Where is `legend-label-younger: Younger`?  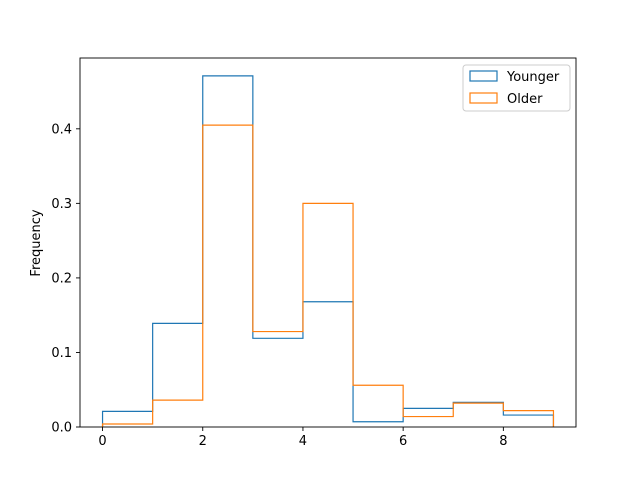
legend-label-younger: Younger is located at coordinates (533, 77).